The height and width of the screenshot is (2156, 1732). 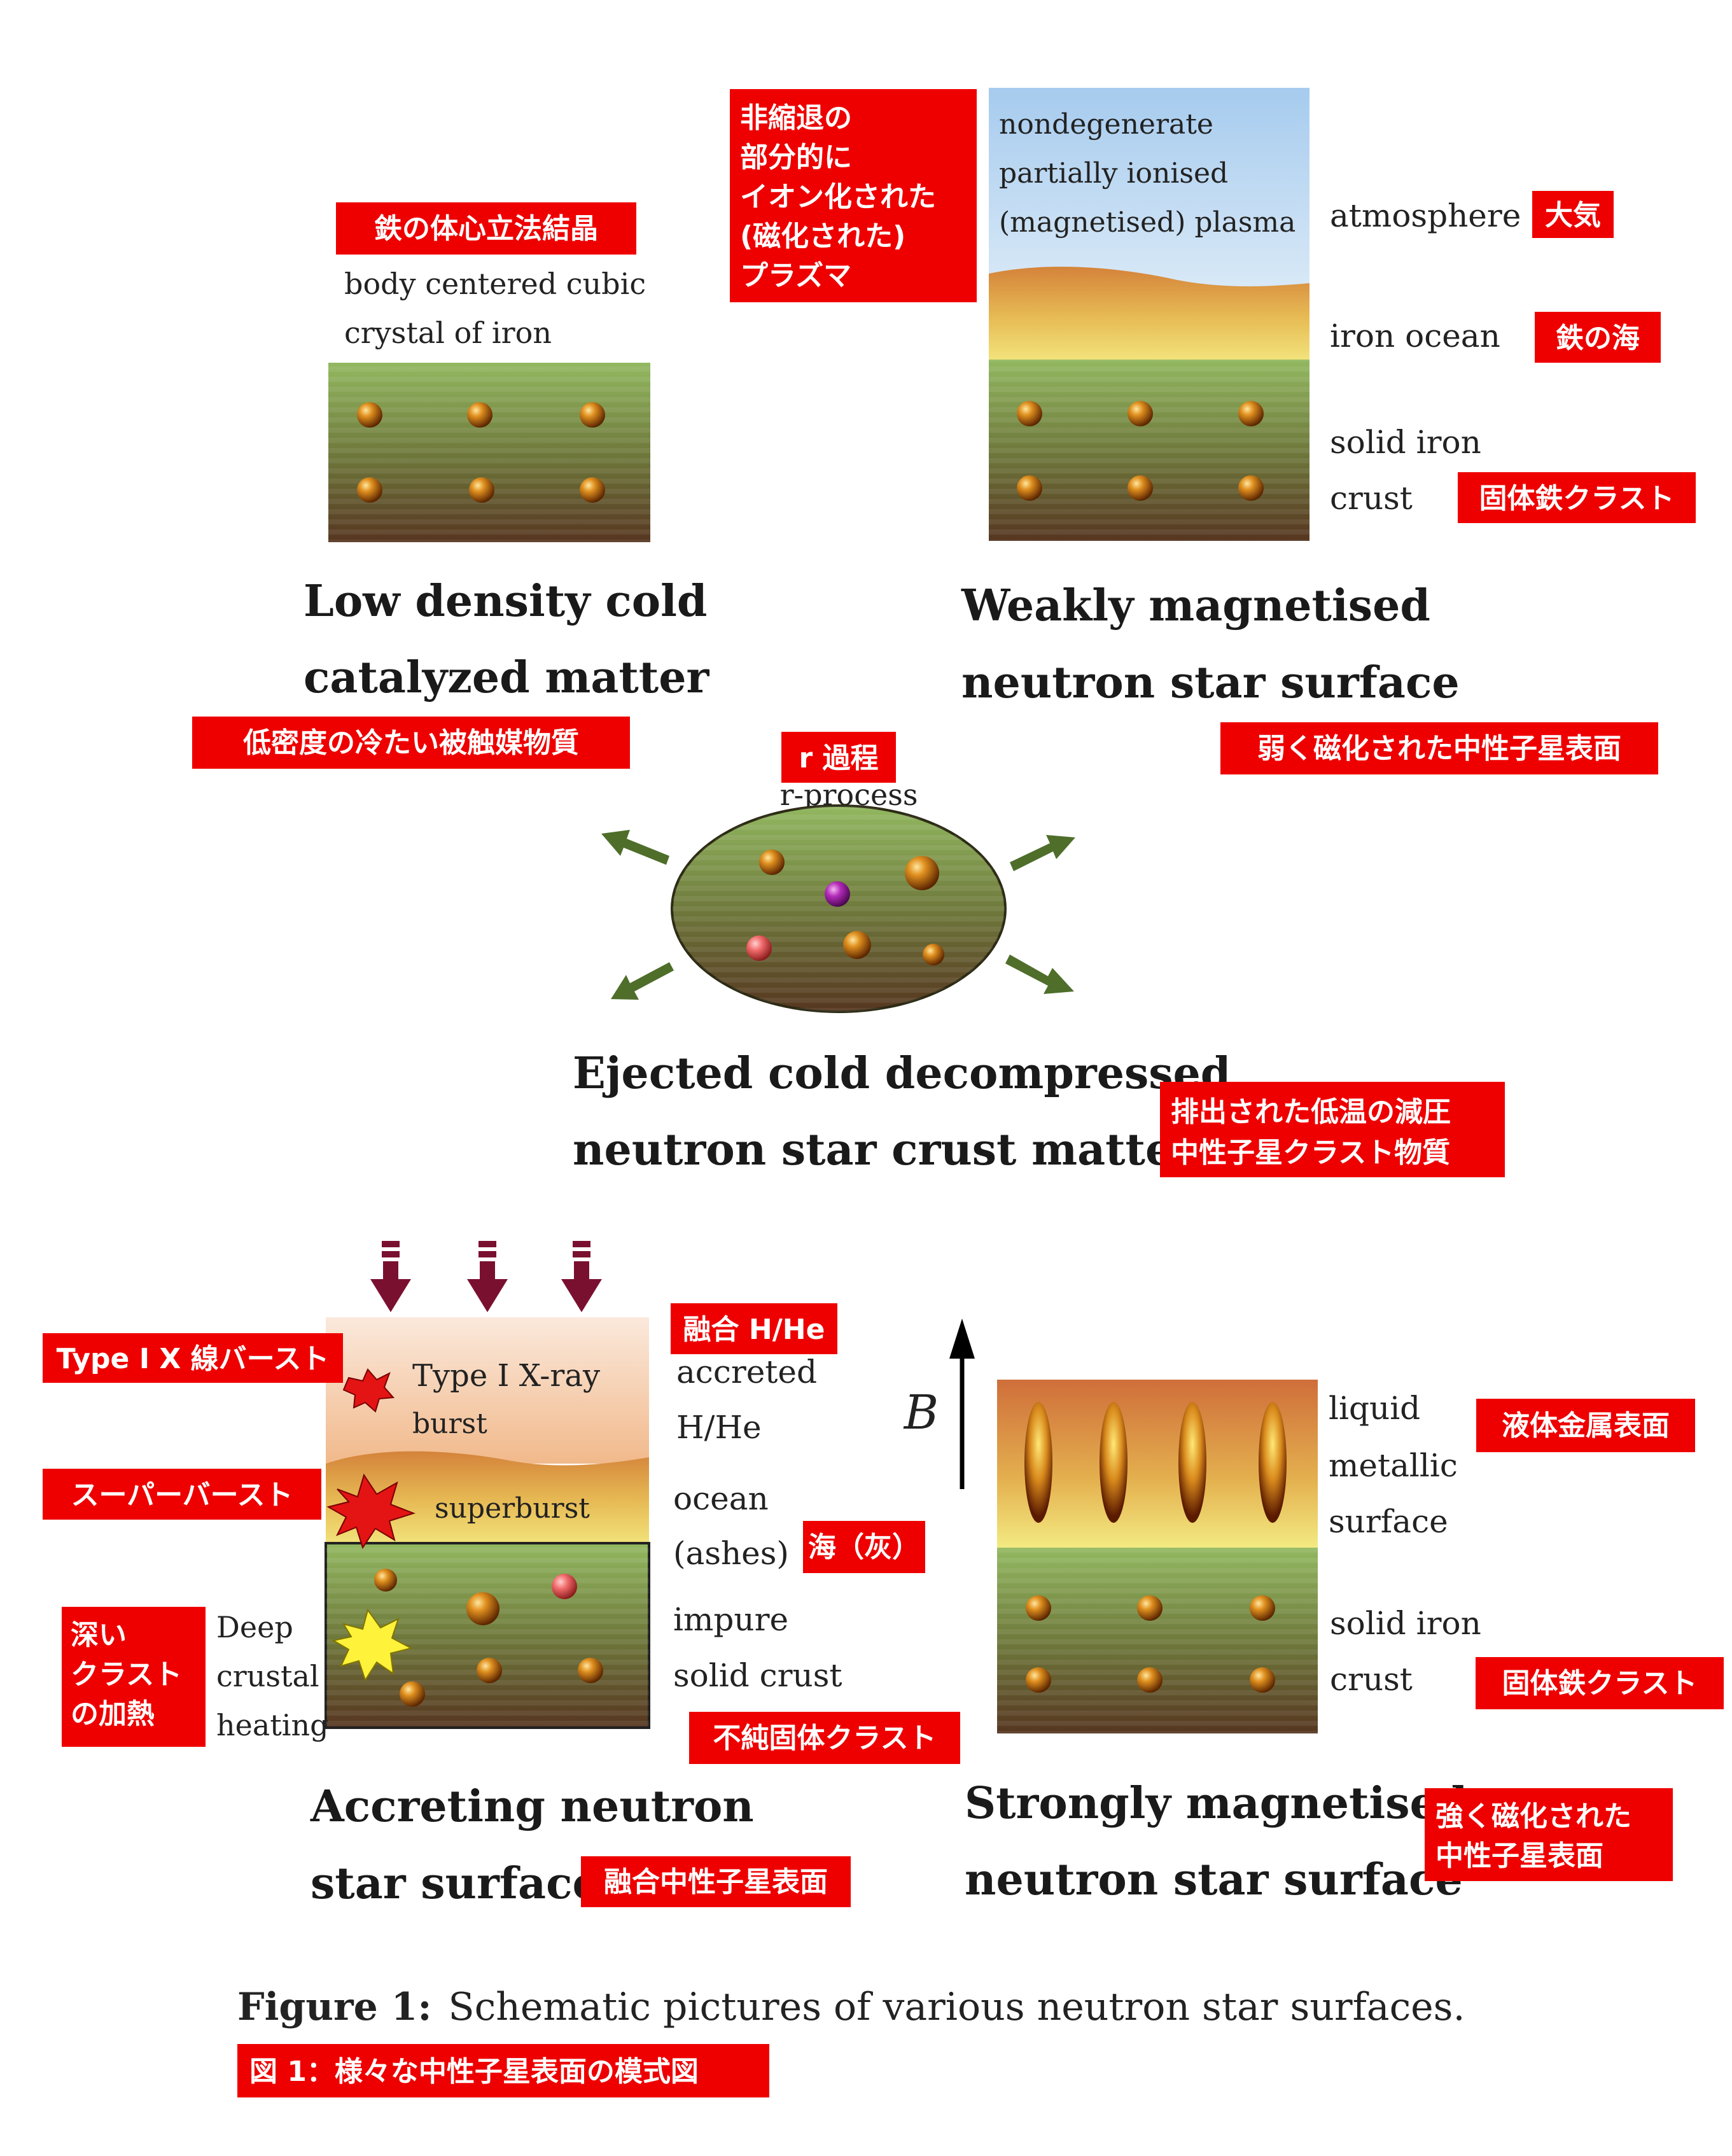 What do you see at coordinates (272, 1725) in the screenshot?
I see `heating-label-3: heating` at bounding box center [272, 1725].